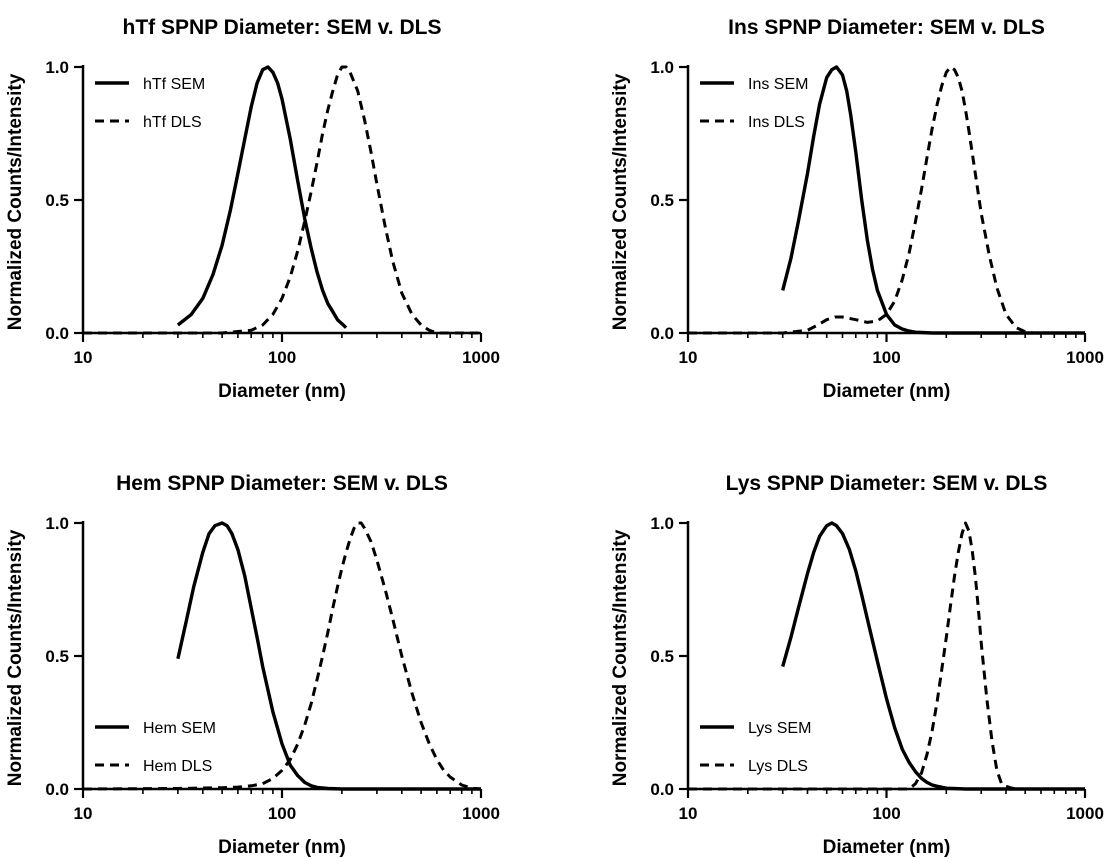  Describe the element at coordinates (177, 766) in the screenshot. I see `legend-label: Hem DLS` at that location.